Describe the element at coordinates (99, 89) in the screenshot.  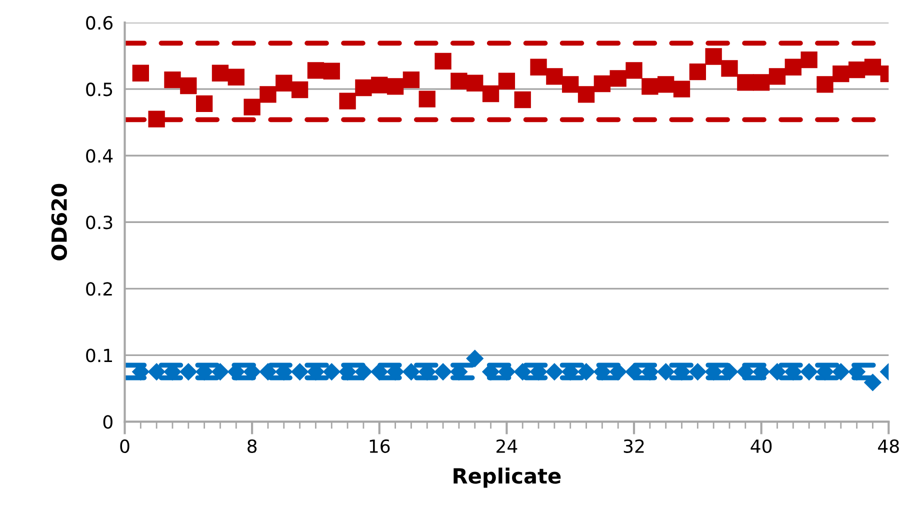
I see `y-tick-label: 0.5` at that location.